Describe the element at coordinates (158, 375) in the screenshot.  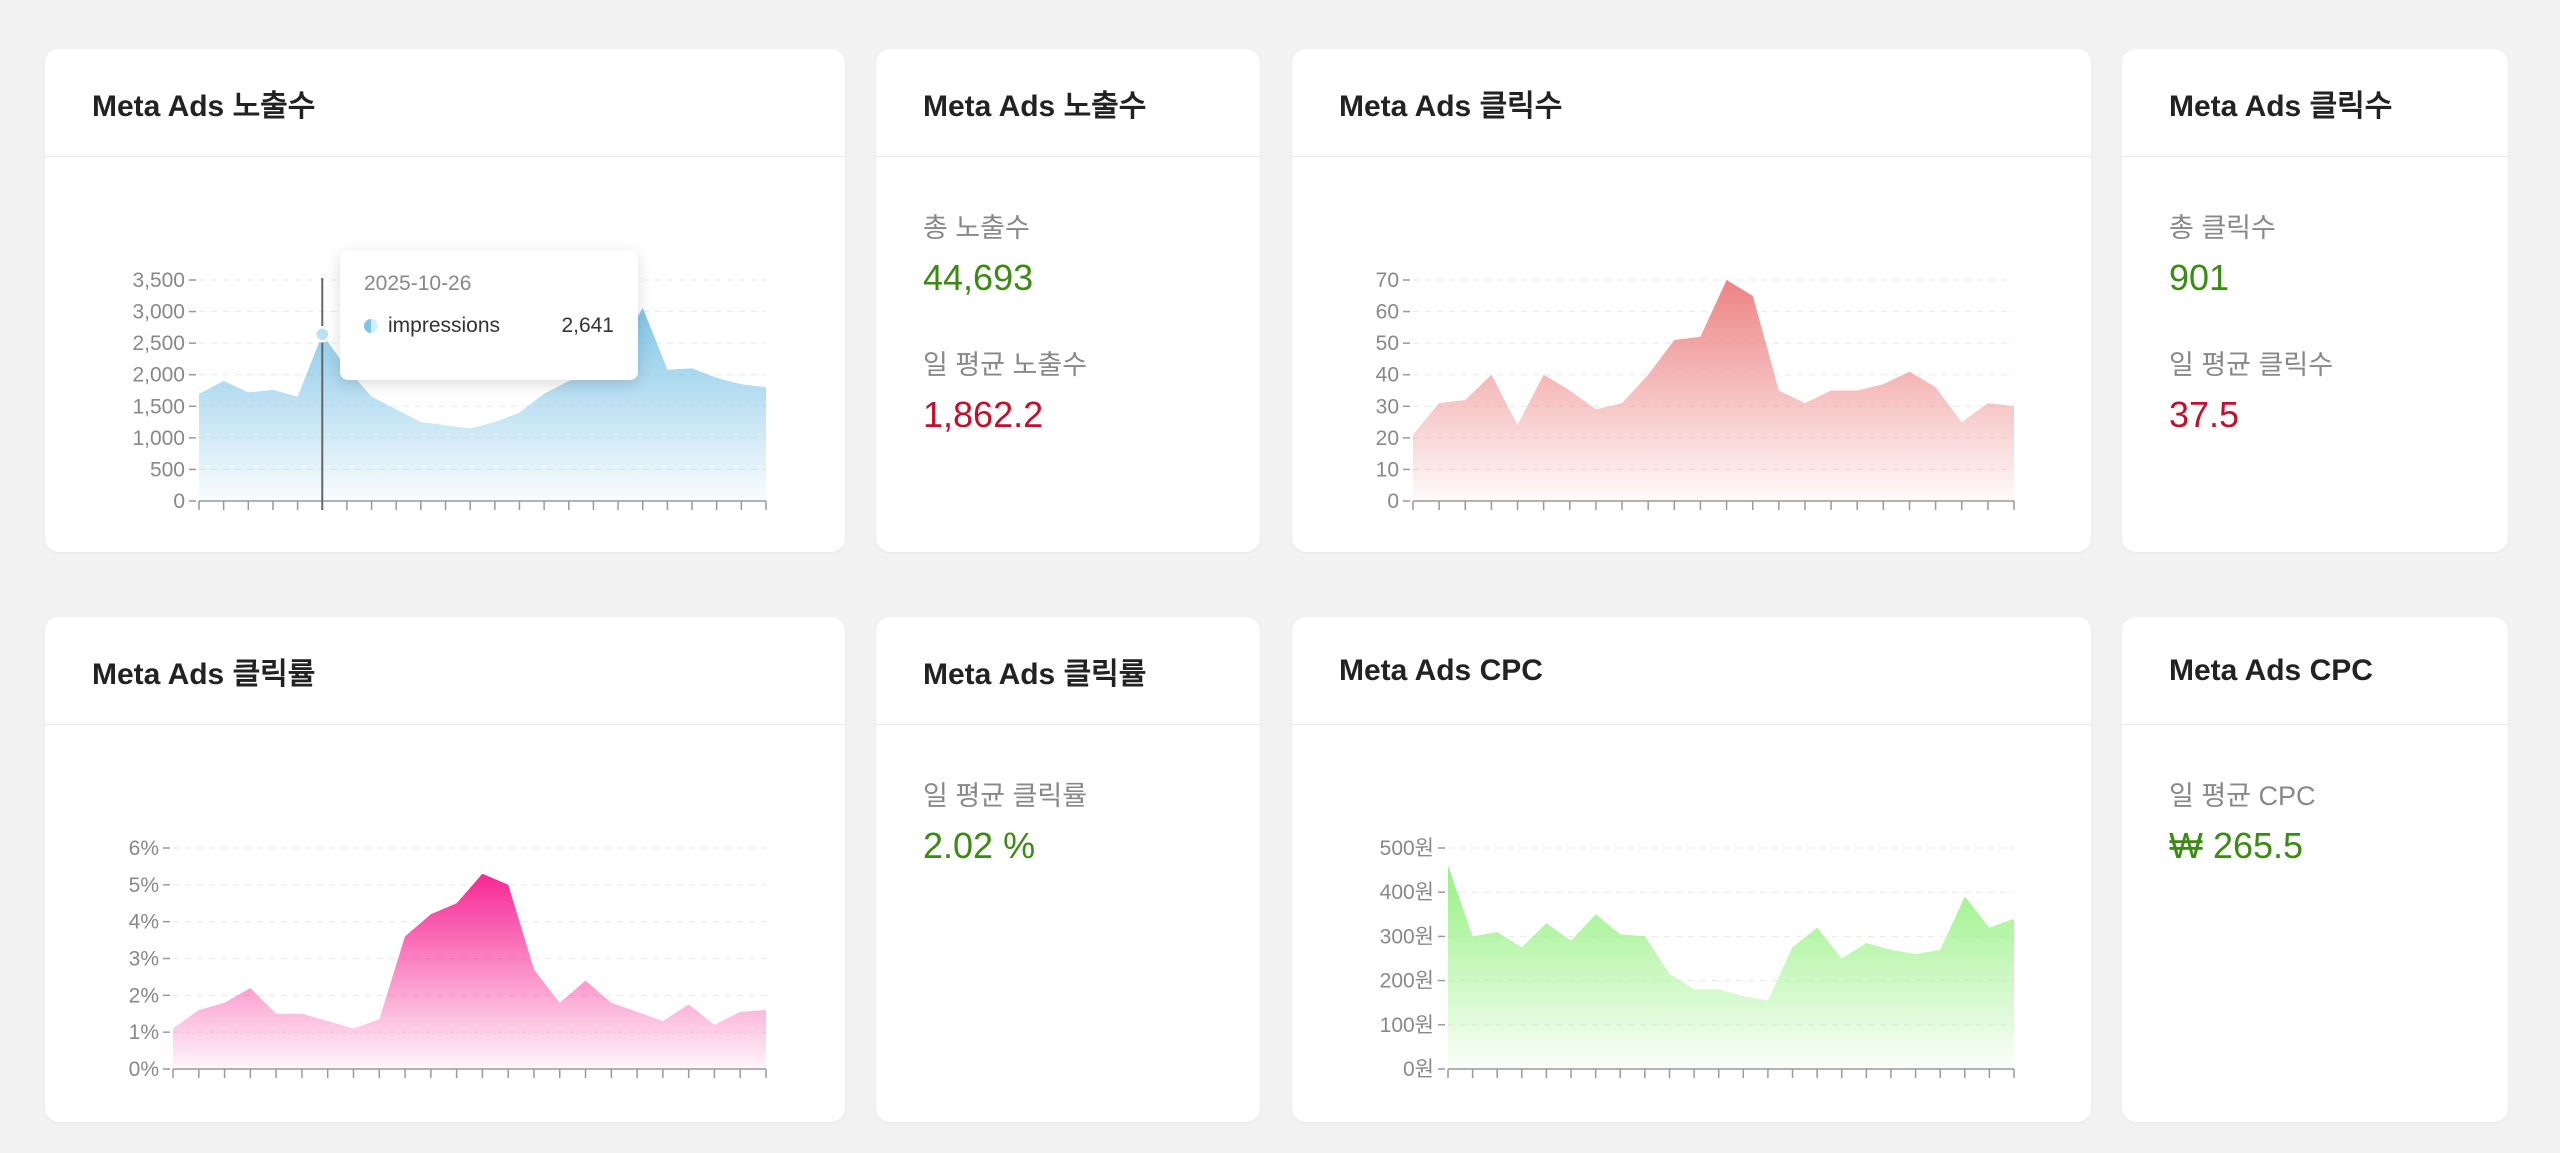
I see `y-tick-label: 2,000` at that location.